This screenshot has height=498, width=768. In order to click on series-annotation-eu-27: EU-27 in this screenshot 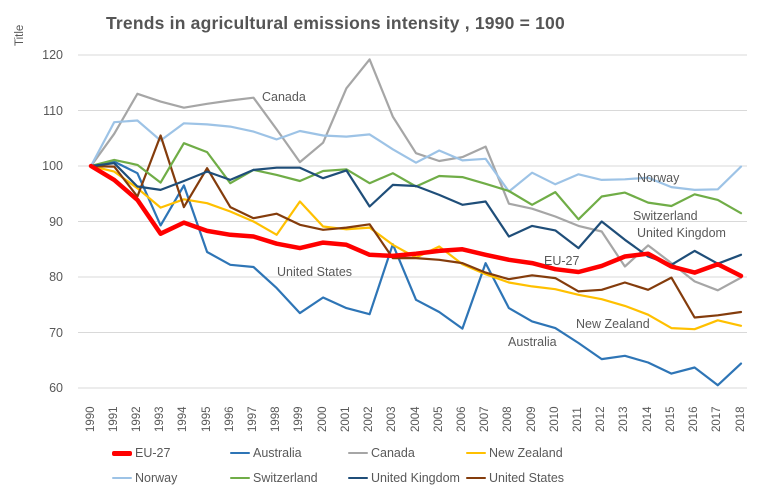, I will do `click(562, 261)`.